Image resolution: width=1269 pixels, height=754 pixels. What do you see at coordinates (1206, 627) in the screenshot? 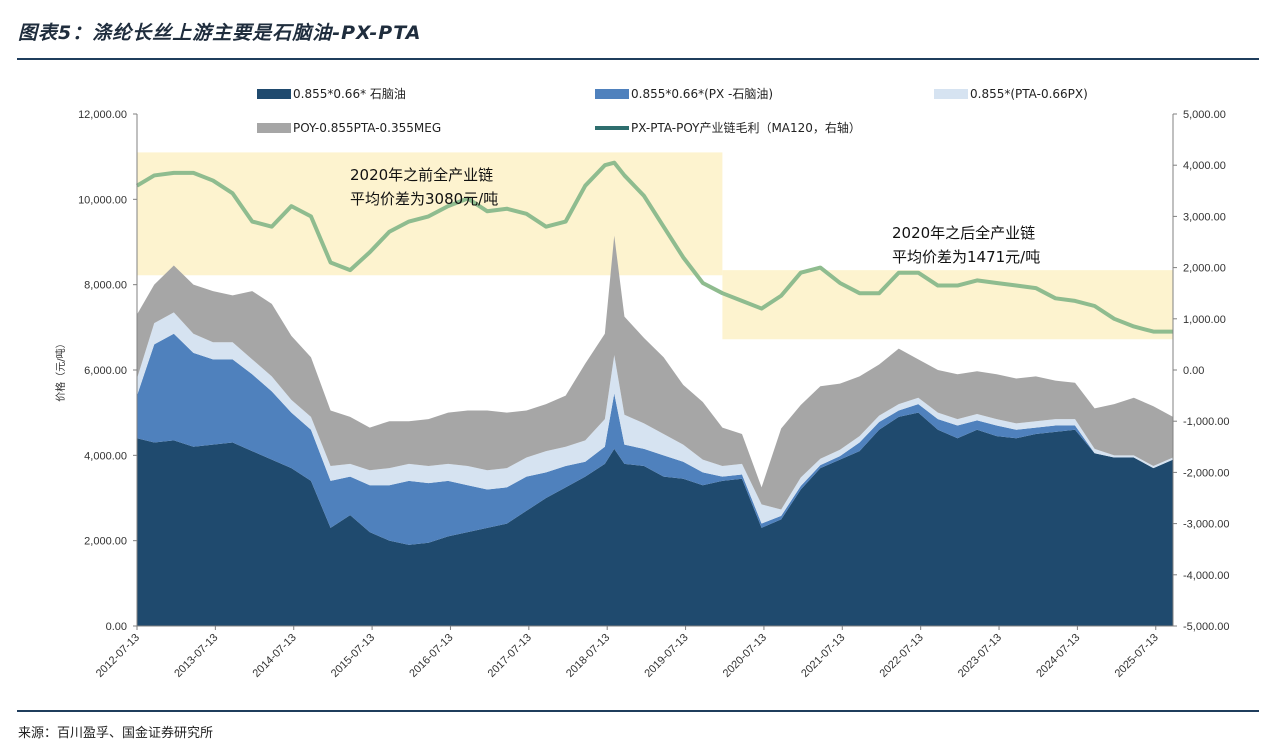
I see `y2-tick-label: -5,000.00` at bounding box center [1206, 627].